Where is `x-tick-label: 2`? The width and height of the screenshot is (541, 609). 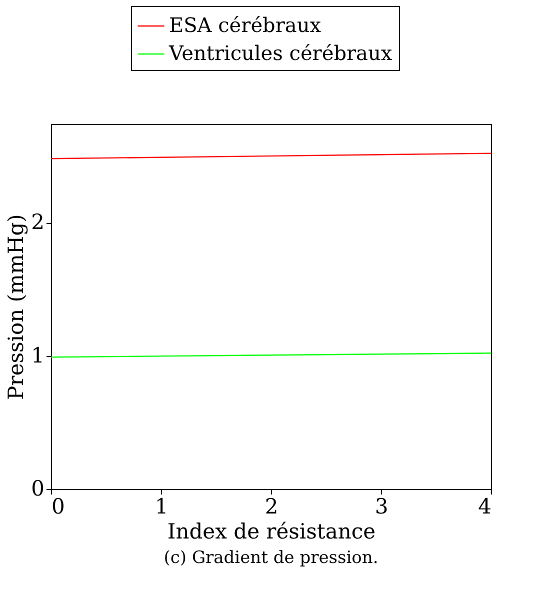
x-tick-label: 2 is located at coordinates (271, 506).